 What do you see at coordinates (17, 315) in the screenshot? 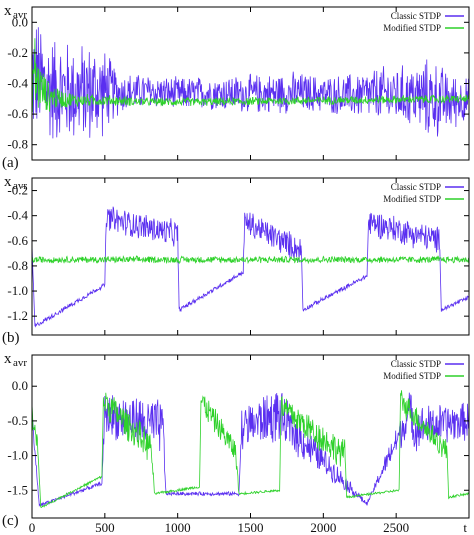
I see `y-tick-label: -1.2` at bounding box center [17, 315].